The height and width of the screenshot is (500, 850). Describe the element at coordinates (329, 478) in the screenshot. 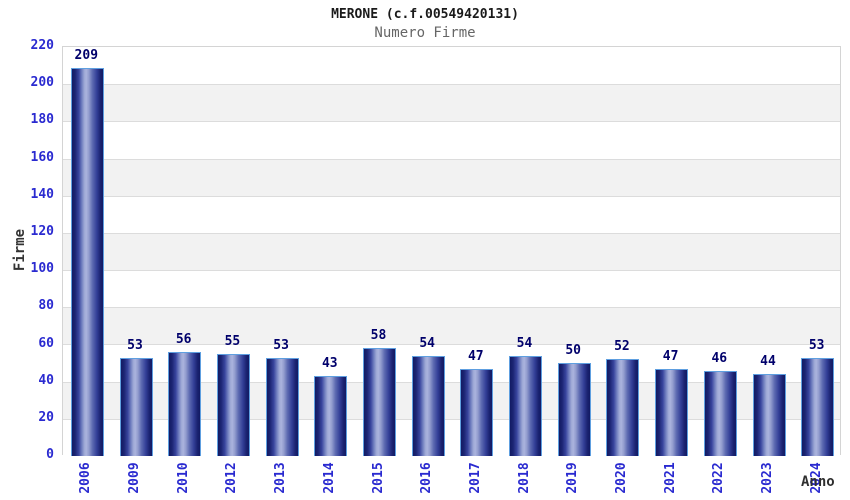

I see `x-tick-label: 2014` at that location.